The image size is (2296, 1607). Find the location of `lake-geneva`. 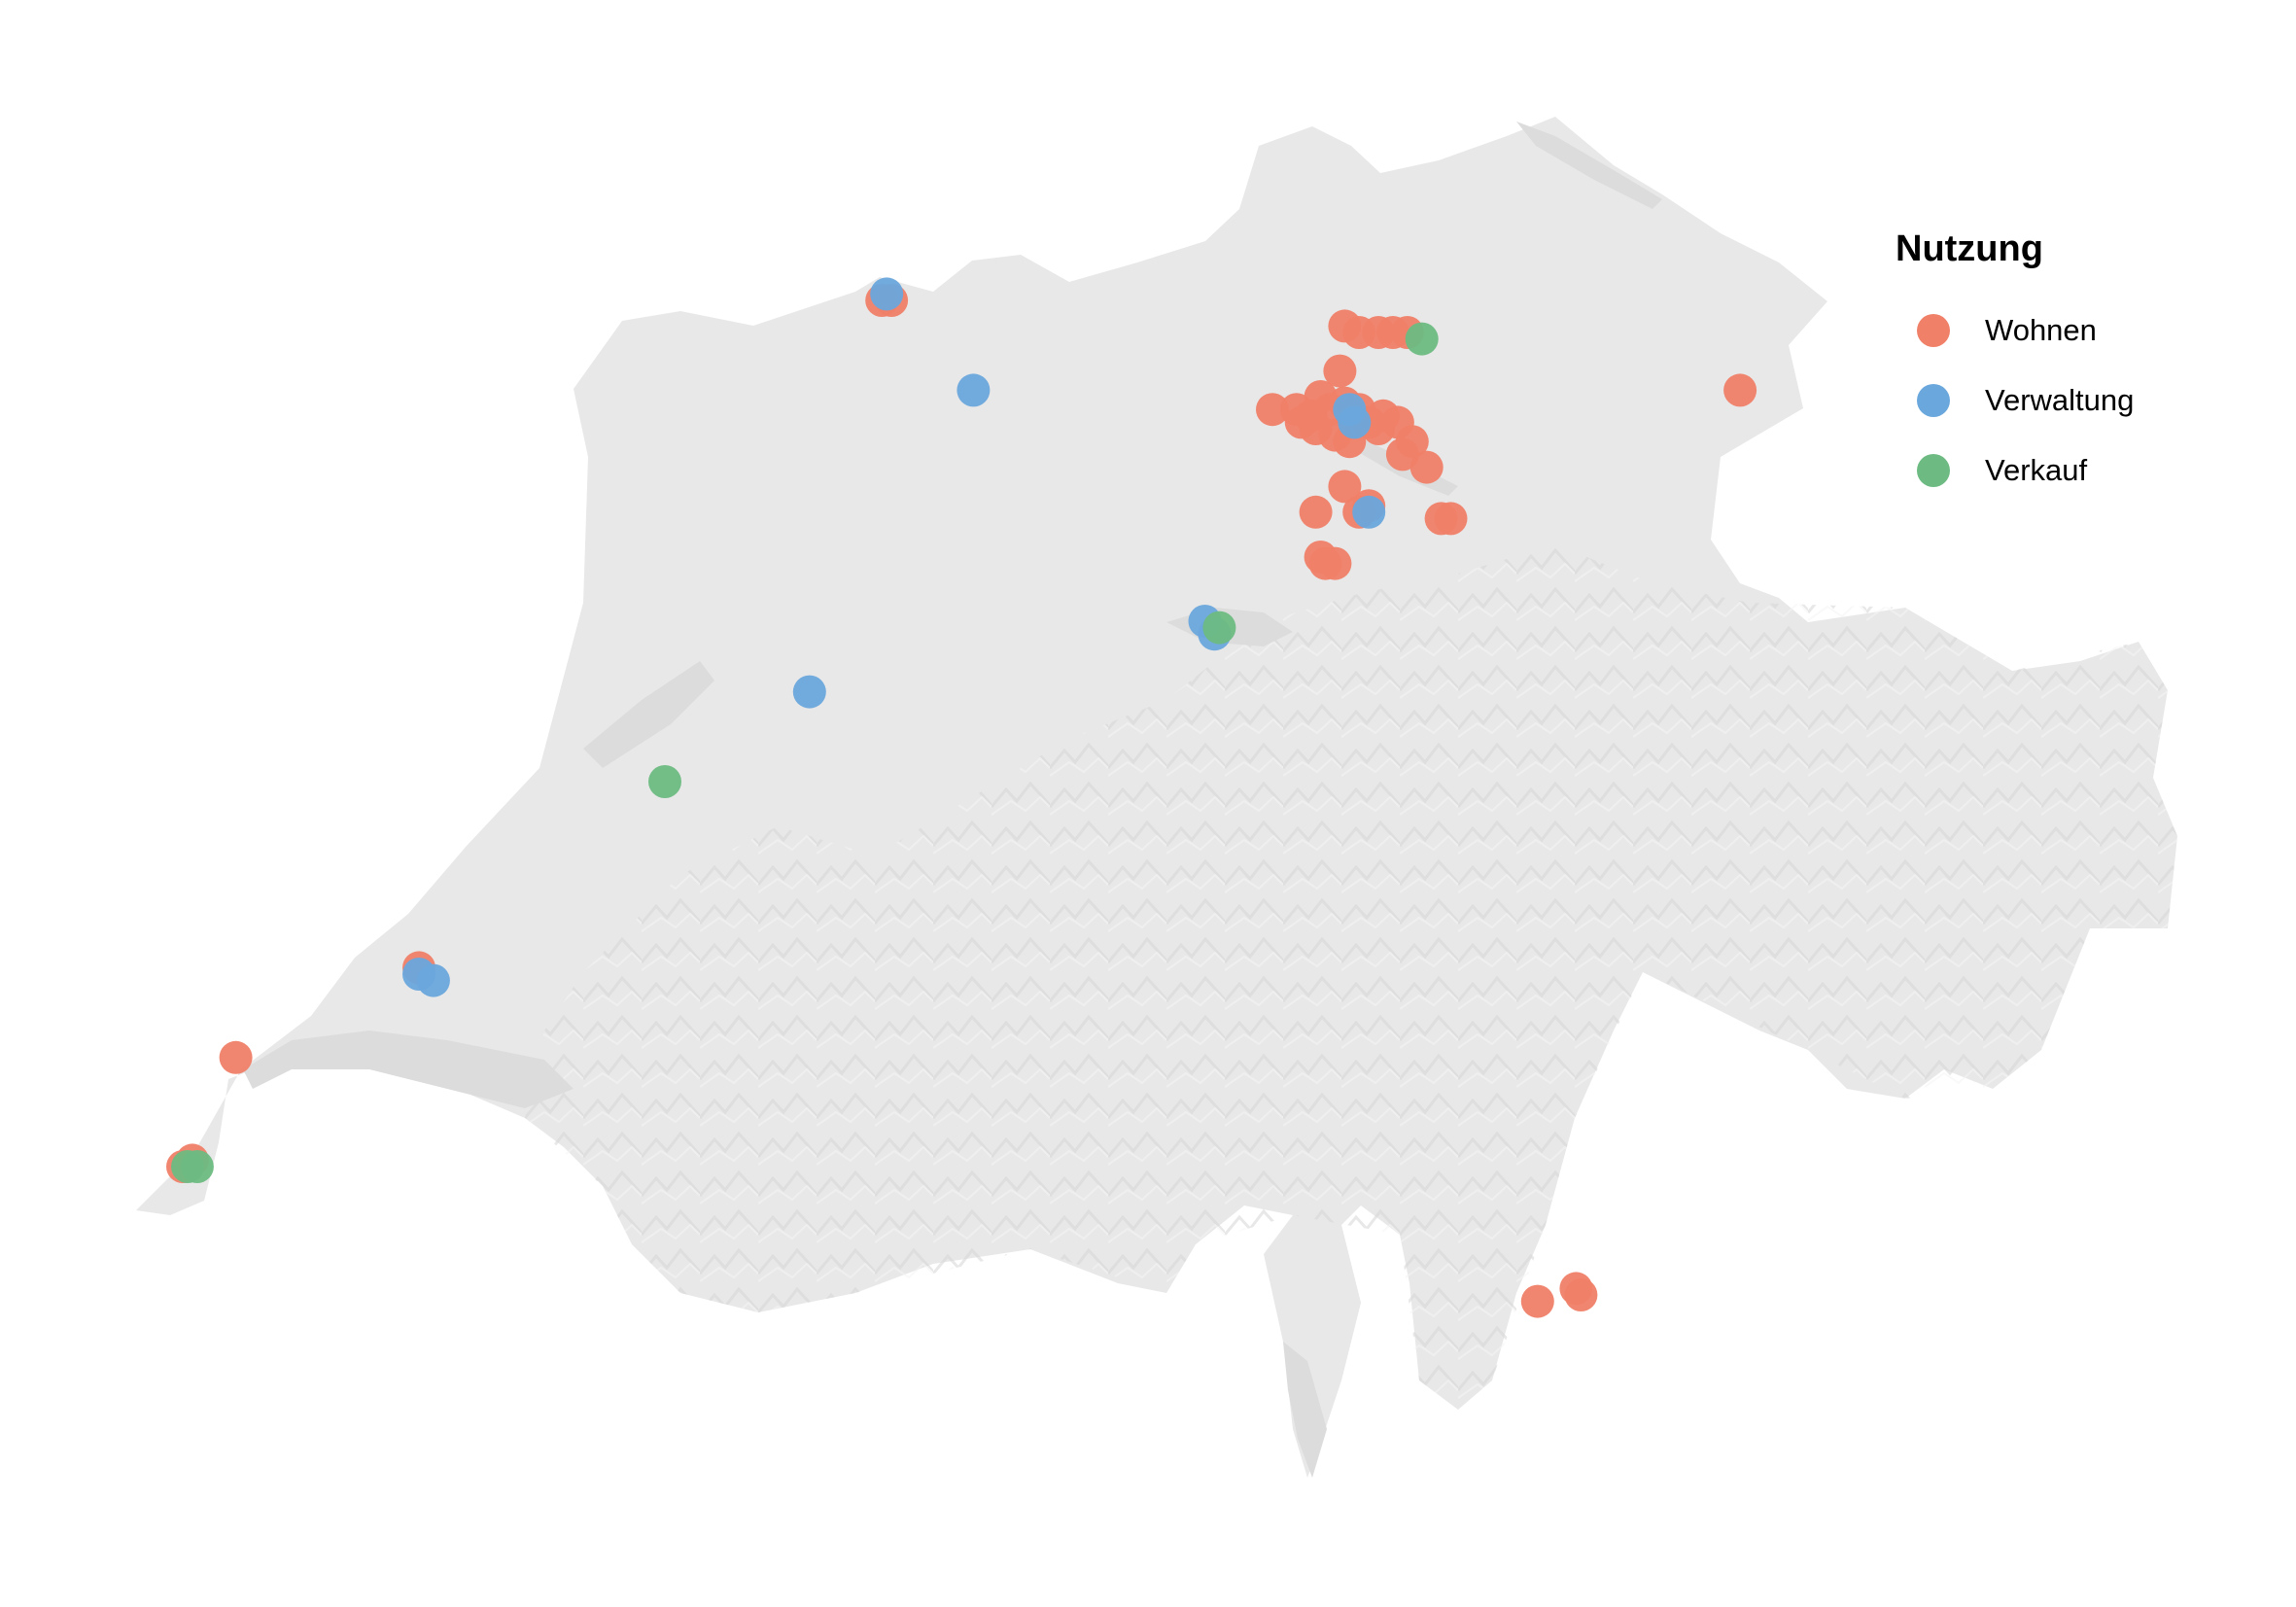

lake-geneva is located at coordinates (408, 1069).